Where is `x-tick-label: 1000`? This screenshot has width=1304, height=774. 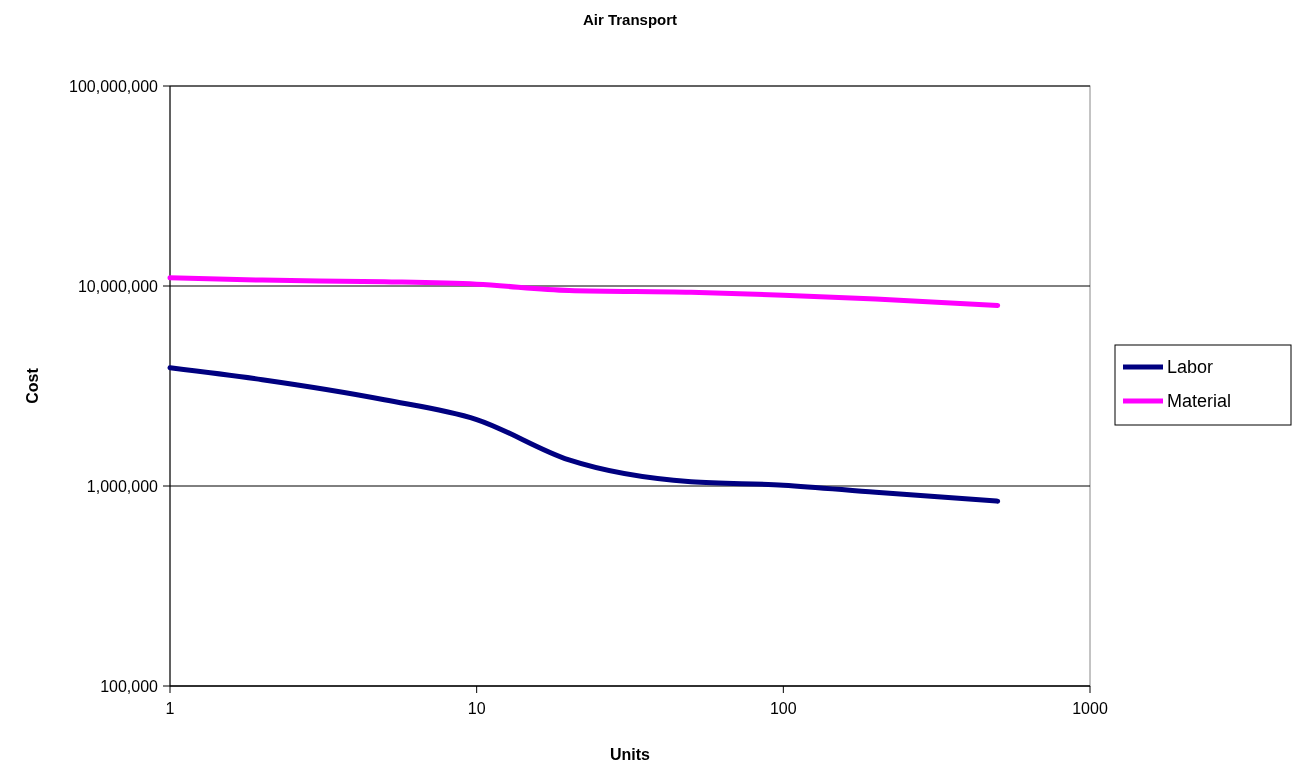
x-tick-label: 1000 is located at coordinates (1090, 708).